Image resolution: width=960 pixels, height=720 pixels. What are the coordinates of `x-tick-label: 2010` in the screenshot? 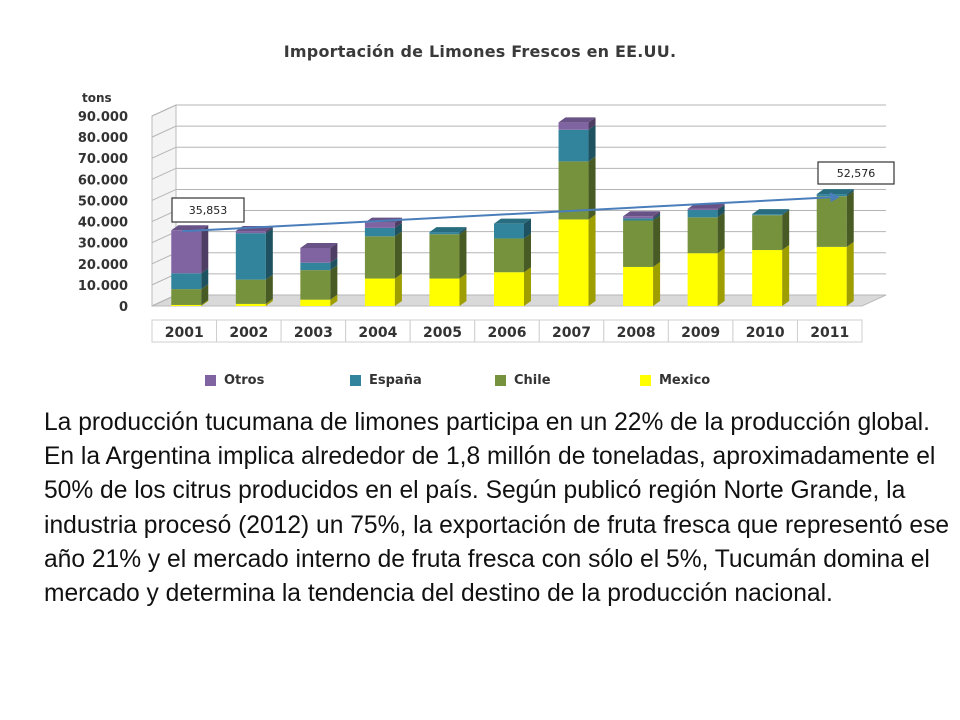 It's located at (765, 333).